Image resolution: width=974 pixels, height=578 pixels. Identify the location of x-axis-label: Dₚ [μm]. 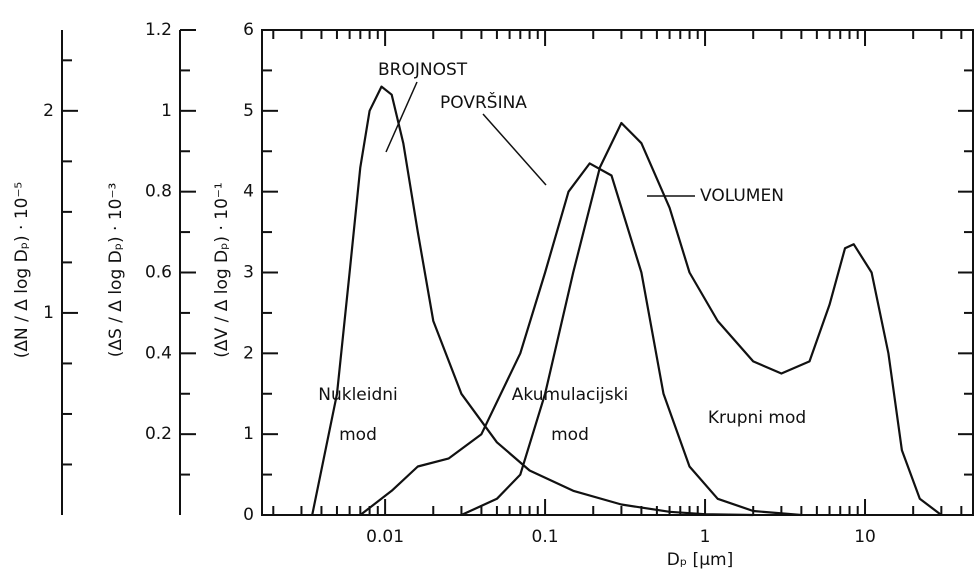
(700, 560).